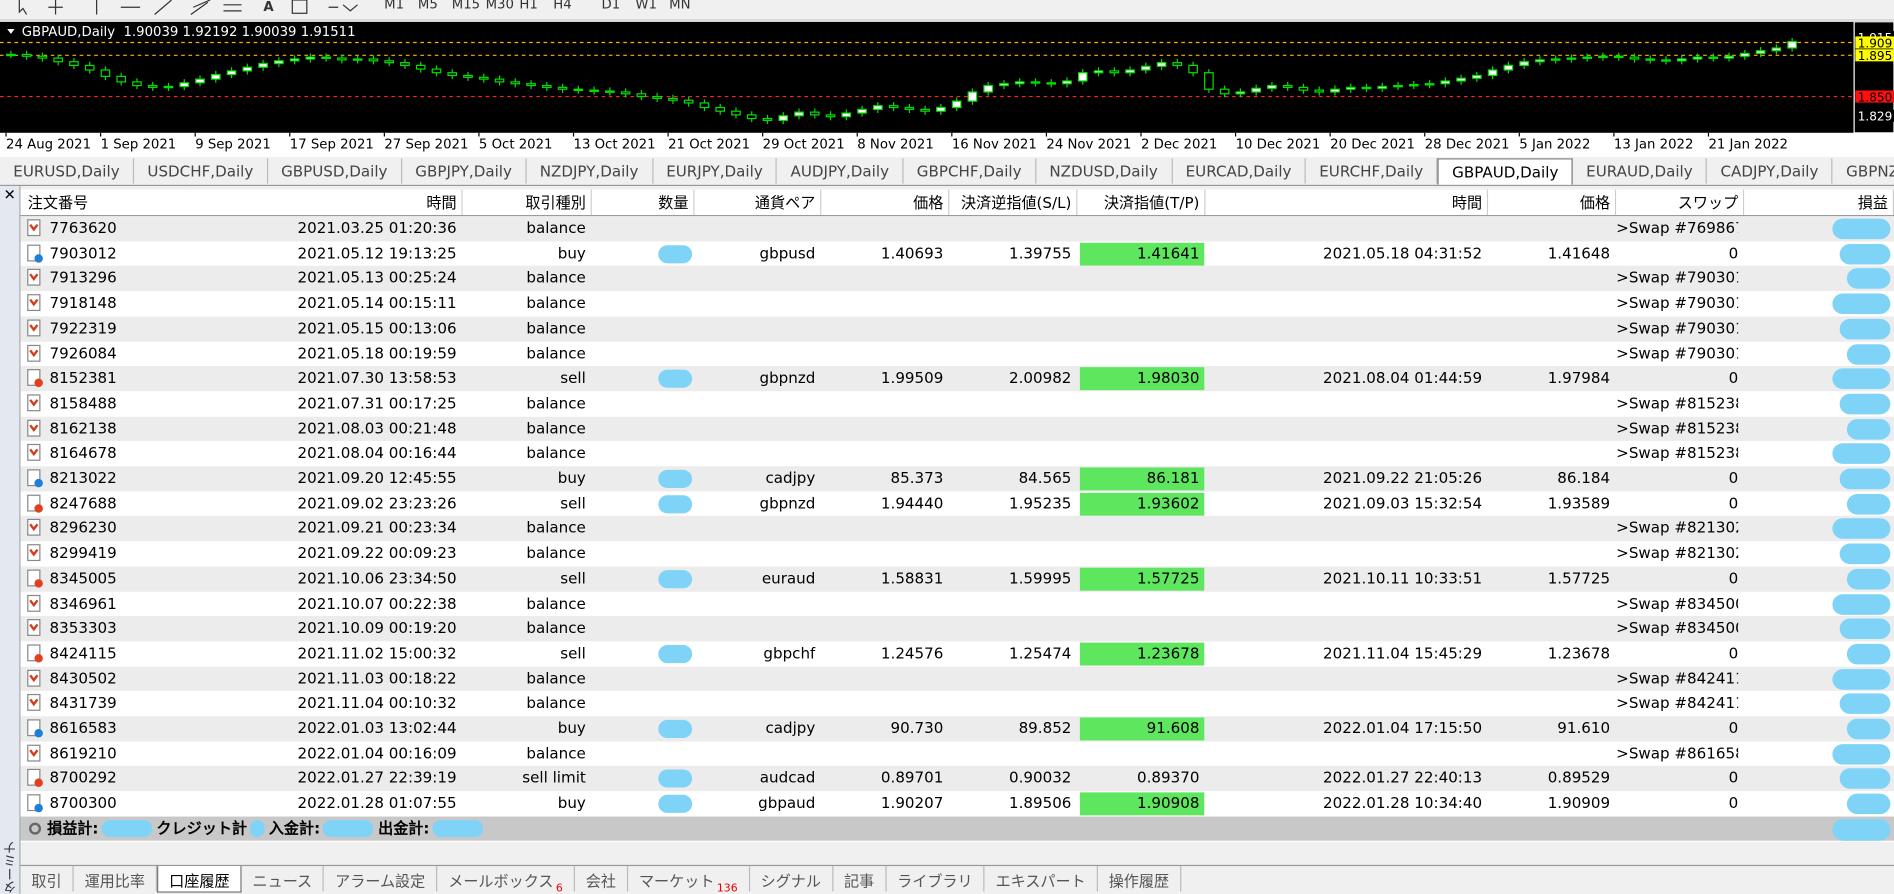 This screenshot has height=894, width=1894. I want to click on row-icon, so click(34, 428).